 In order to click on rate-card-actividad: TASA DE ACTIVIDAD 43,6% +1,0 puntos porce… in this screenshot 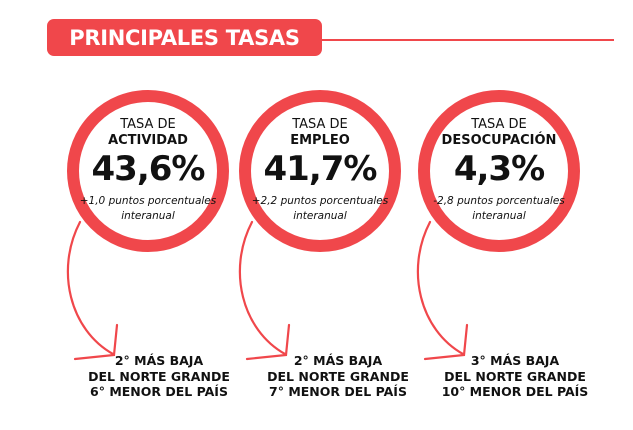, I will do `click(148, 171)`.